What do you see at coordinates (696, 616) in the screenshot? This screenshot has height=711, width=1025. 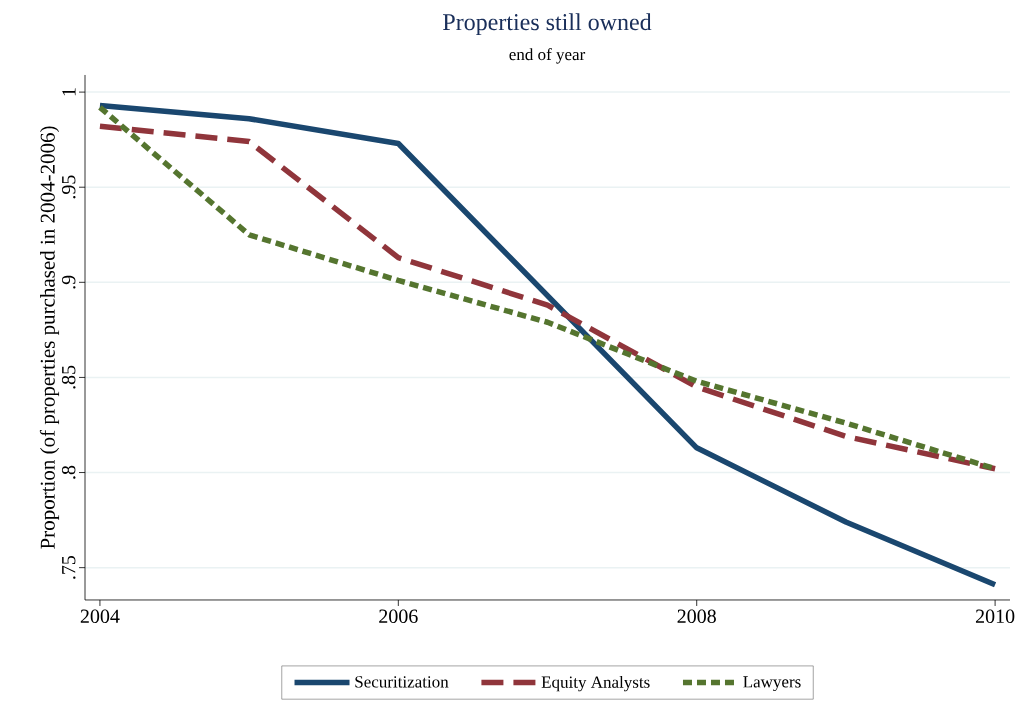 I see `x-tick-label: 2008` at bounding box center [696, 616].